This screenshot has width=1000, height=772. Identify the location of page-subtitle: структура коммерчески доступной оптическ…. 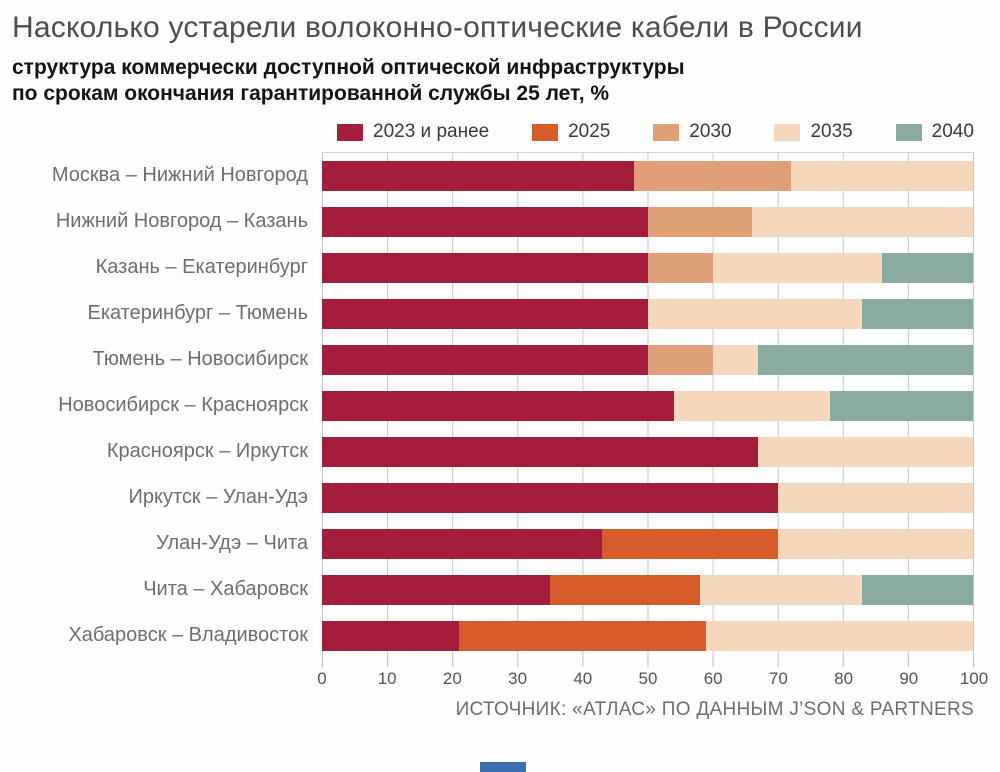
(493, 81).